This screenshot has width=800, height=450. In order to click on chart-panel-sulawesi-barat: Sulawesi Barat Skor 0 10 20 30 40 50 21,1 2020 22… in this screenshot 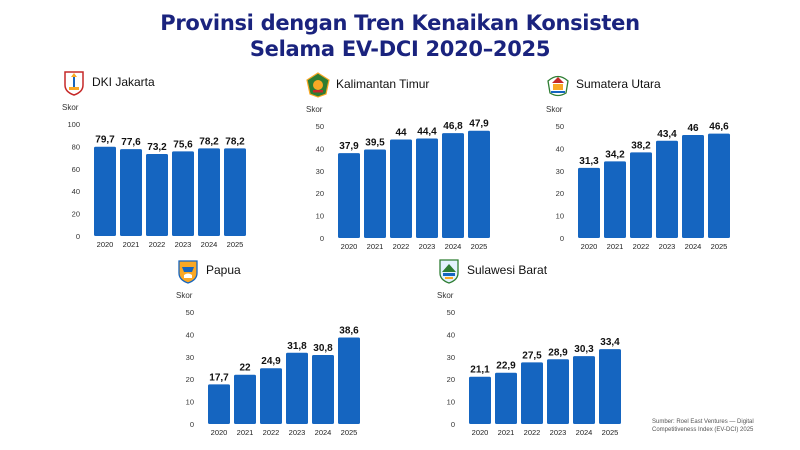, I will do `click(542, 348)`.